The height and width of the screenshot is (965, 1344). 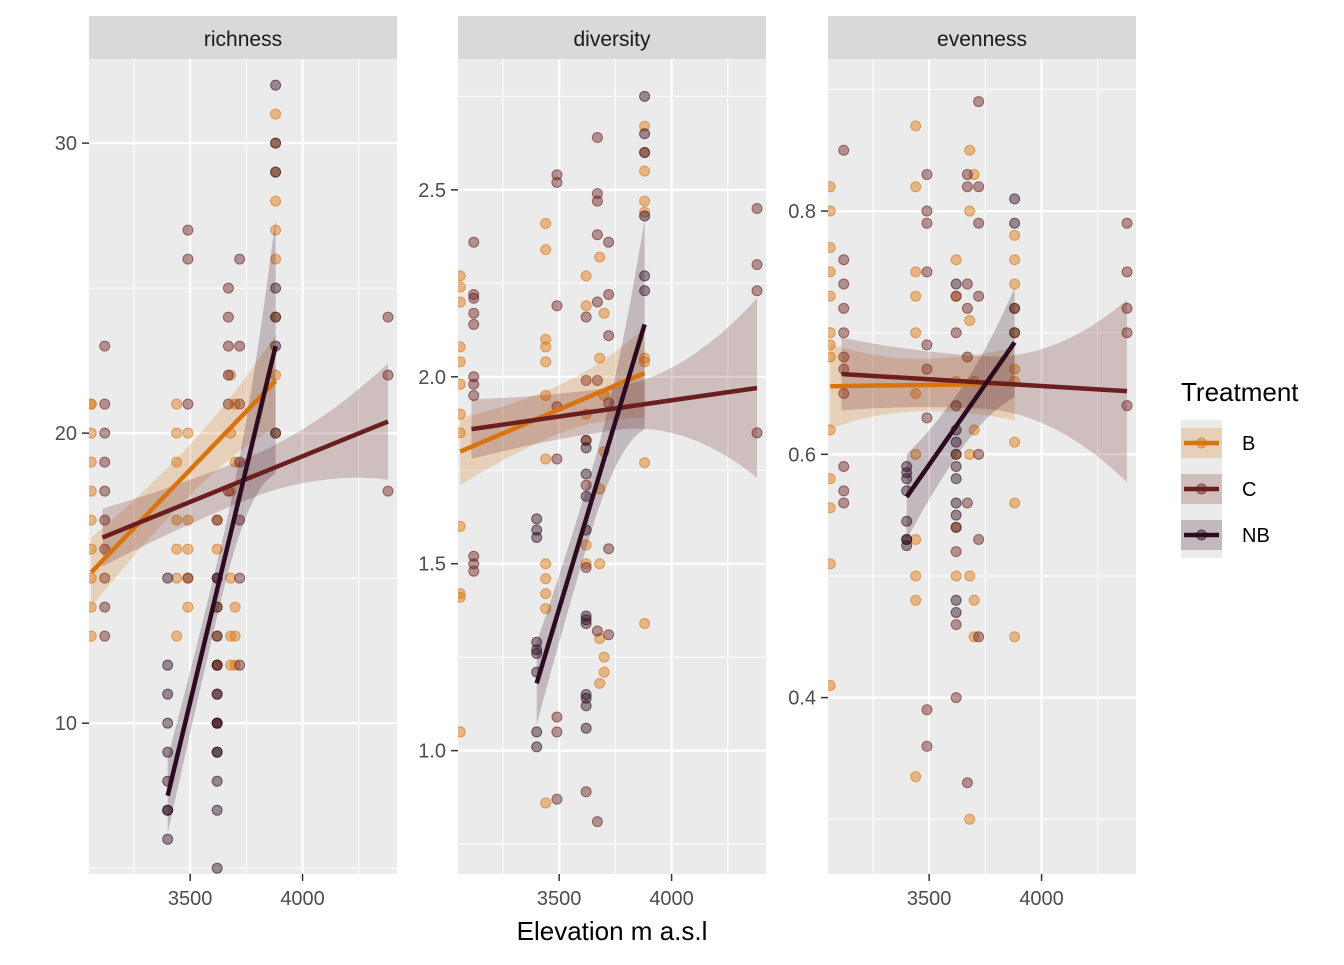 What do you see at coordinates (1240, 467) in the screenshot?
I see `legend: Treatment B C NB` at bounding box center [1240, 467].